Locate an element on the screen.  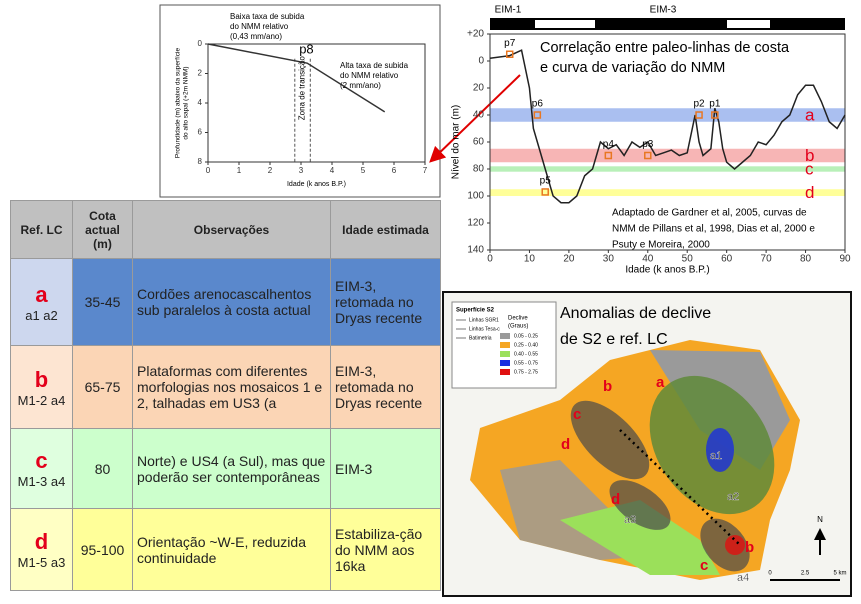
scale-label: 5 km is located at coordinates (839, 574).